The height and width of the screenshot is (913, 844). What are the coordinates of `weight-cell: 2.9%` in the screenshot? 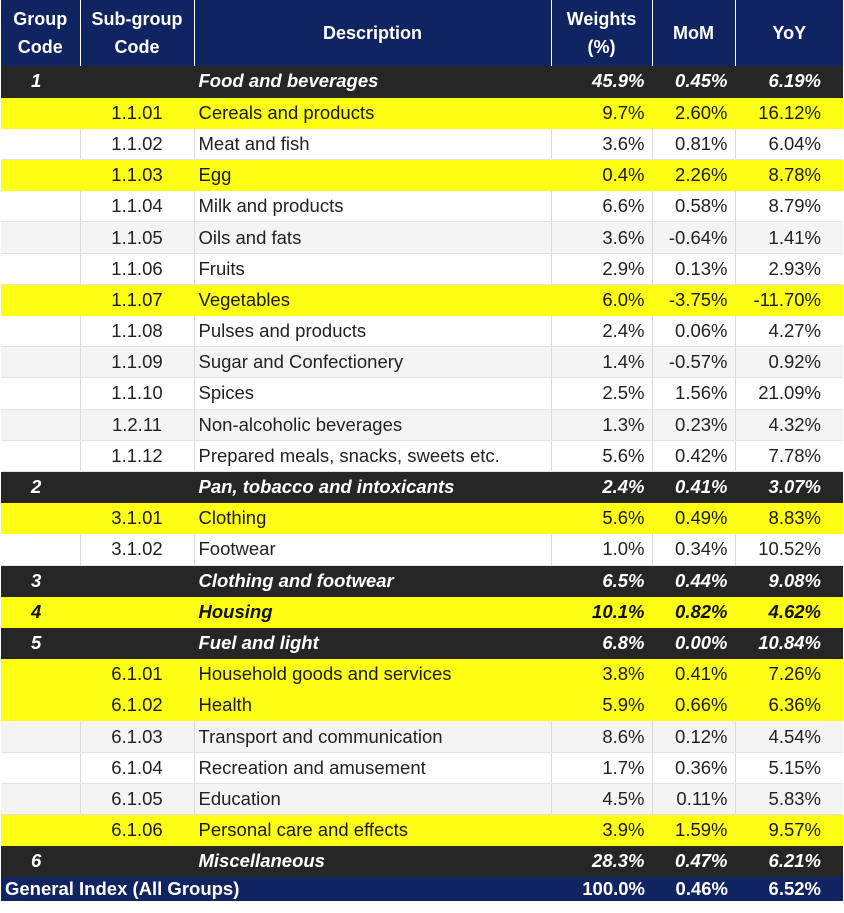 It's located at (602, 269).